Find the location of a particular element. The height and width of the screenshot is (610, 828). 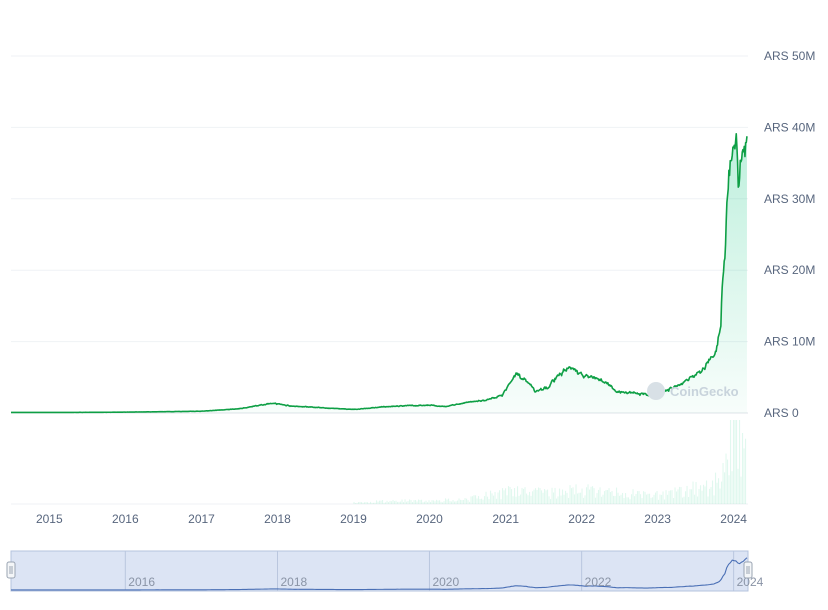

navigator-tick-label: 2024 is located at coordinates (750, 582).